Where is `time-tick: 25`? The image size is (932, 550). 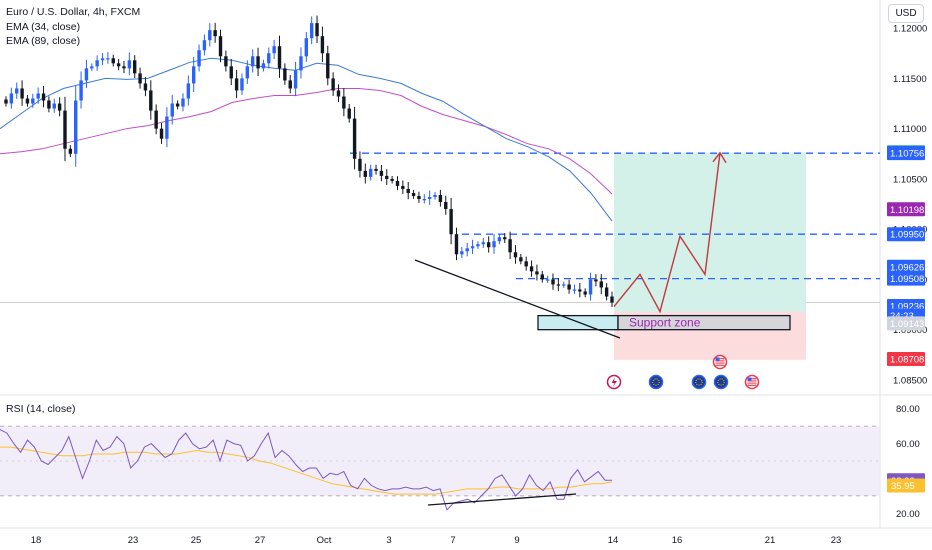
time-tick: 25 is located at coordinates (196, 540).